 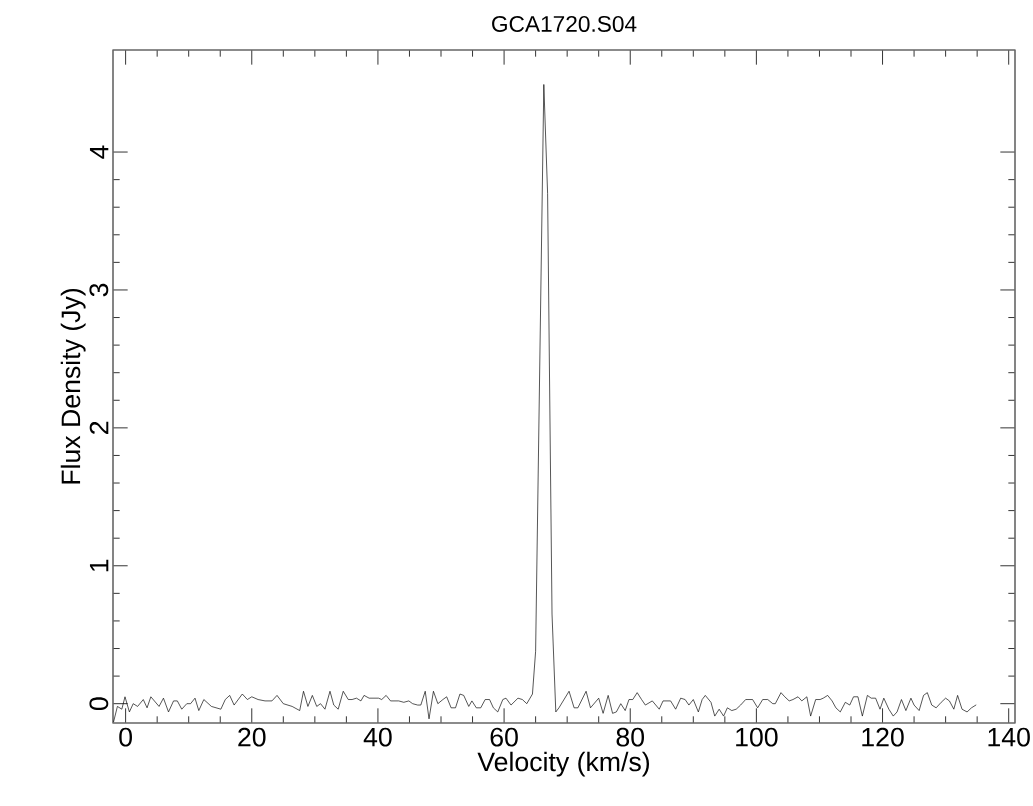 What do you see at coordinates (504, 737) in the screenshot?
I see `x-tick-label: 60` at bounding box center [504, 737].